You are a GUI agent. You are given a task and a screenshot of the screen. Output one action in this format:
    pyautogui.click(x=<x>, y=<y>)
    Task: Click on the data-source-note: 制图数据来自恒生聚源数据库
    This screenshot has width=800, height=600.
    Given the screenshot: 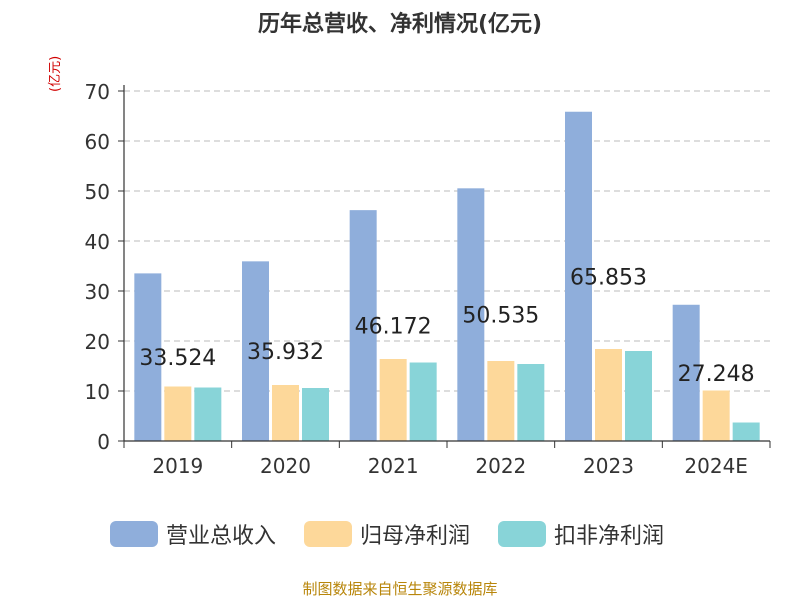 What is the action you would take?
    pyautogui.click(x=400, y=589)
    